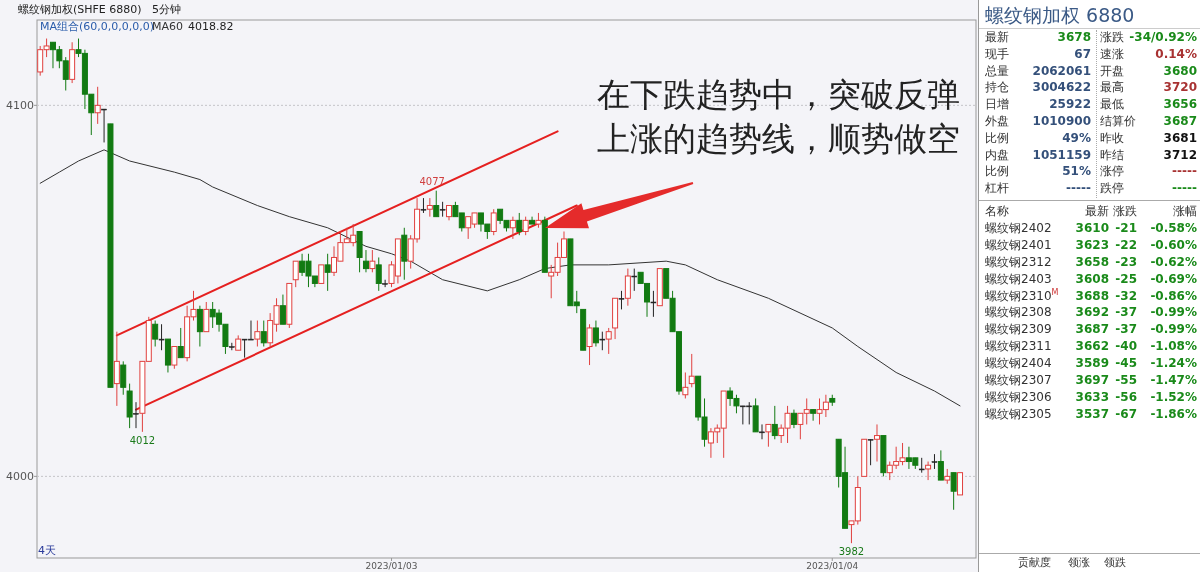 The width and height of the screenshot is (1200, 572). Describe the element at coordinates (1180, 70) in the screenshot. I see `text: 3680` at that location.